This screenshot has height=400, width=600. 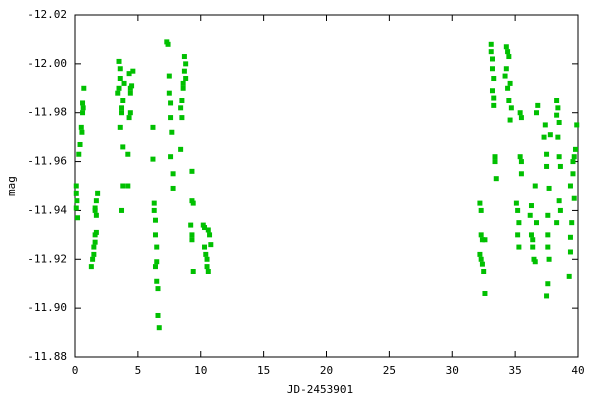 What do you see at coordinates (515, 370) in the screenshot?
I see `x-tick-label: 35` at bounding box center [515, 370].